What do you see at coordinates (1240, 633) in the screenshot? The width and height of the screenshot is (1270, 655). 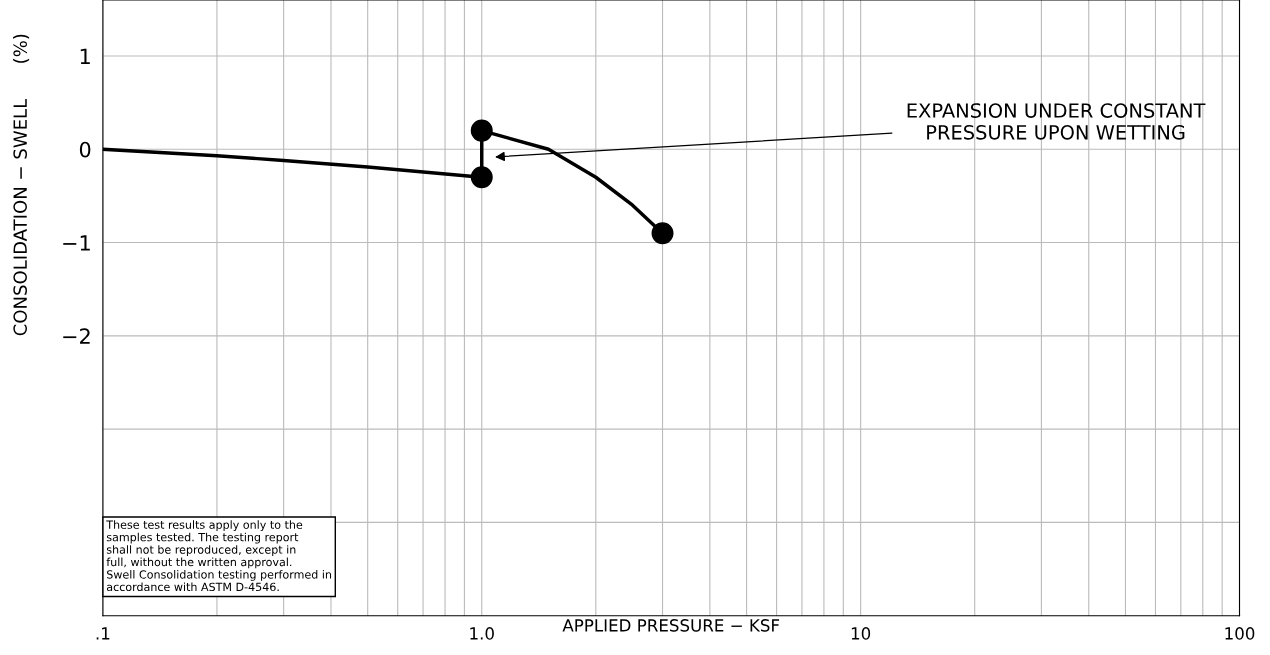 I see `x-tick-label: 100` at bounding box center [1240, 633].